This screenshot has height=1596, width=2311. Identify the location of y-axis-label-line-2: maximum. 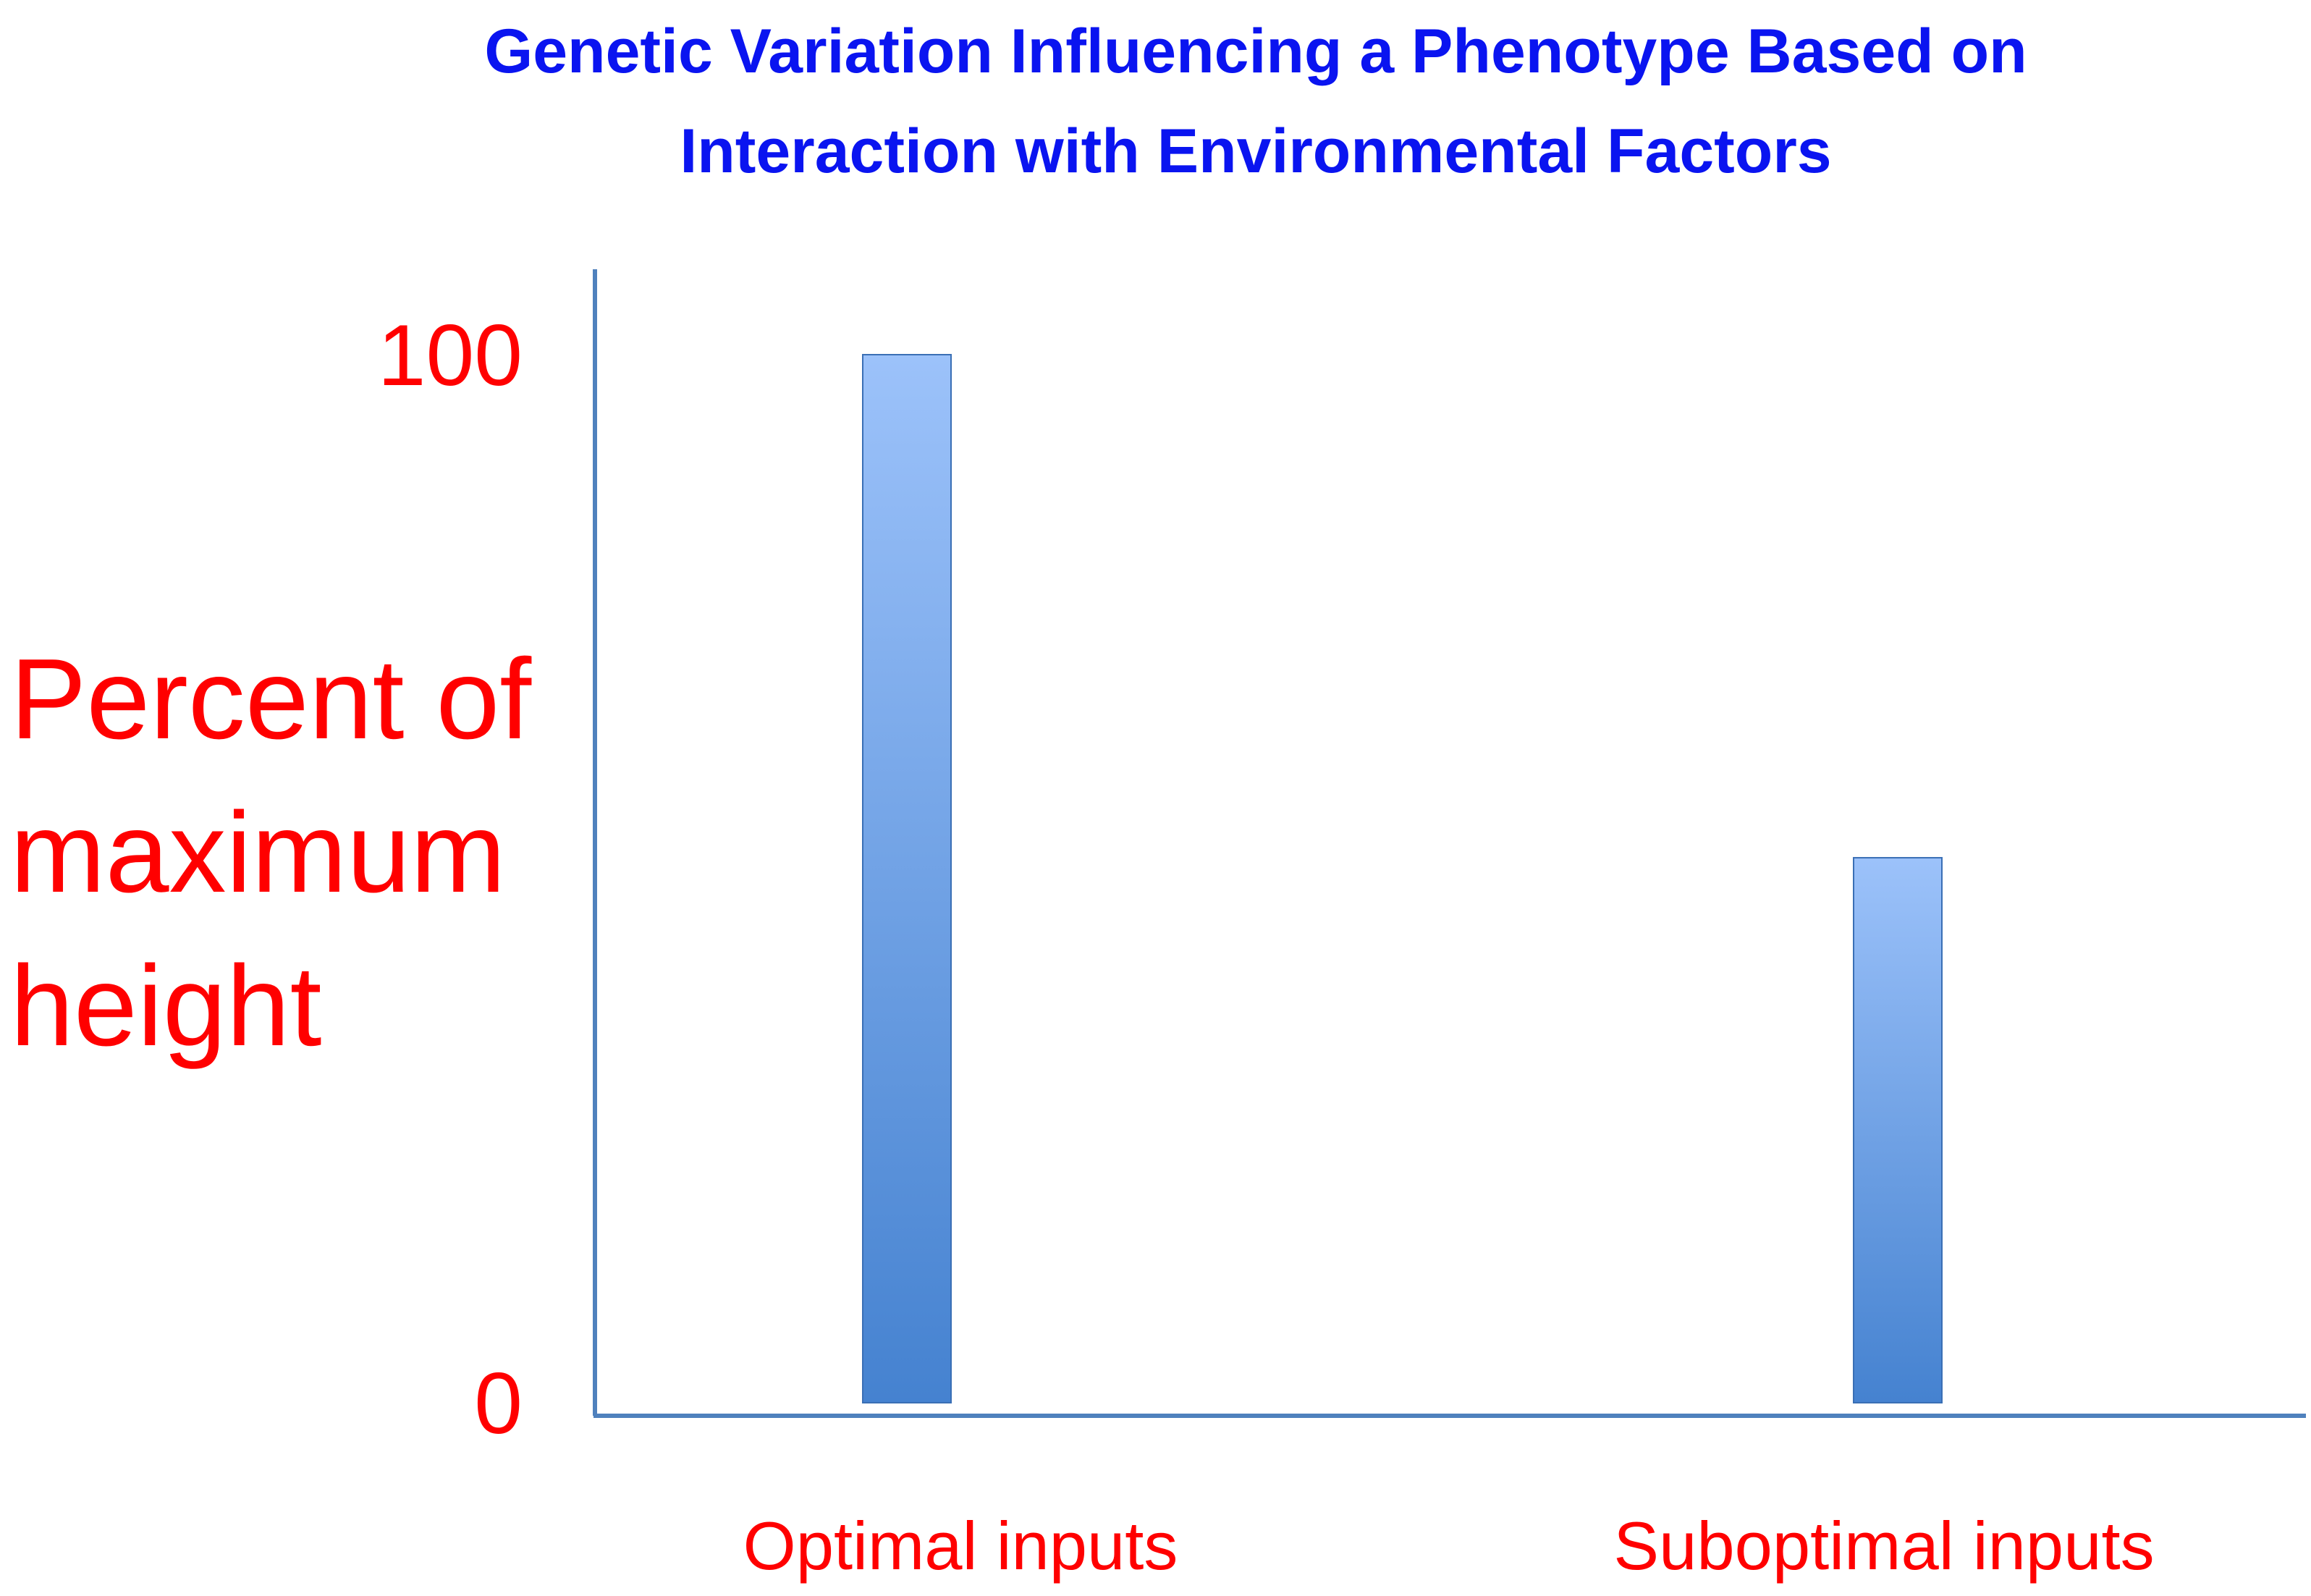
(258, 852).